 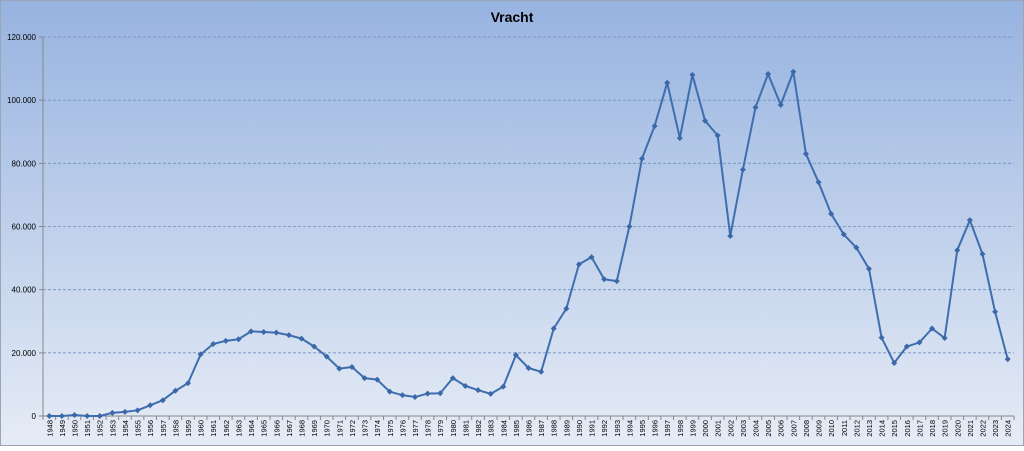 I want to click on data-point-1977, so click(x=415, y=397).